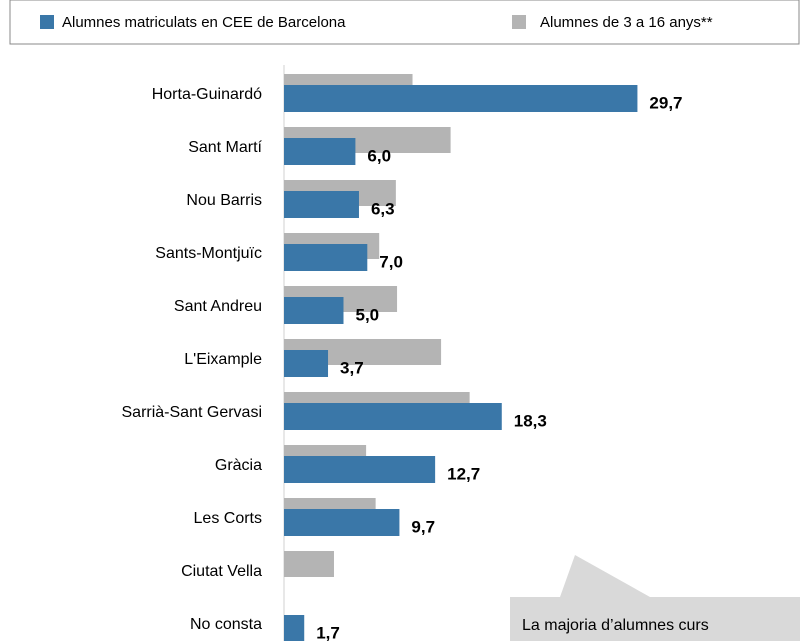 The image size is (800, 641). What do you see at coordinates (404, 22) in the screenshot?
I see `legend-box` at bounding box center [404, 22].